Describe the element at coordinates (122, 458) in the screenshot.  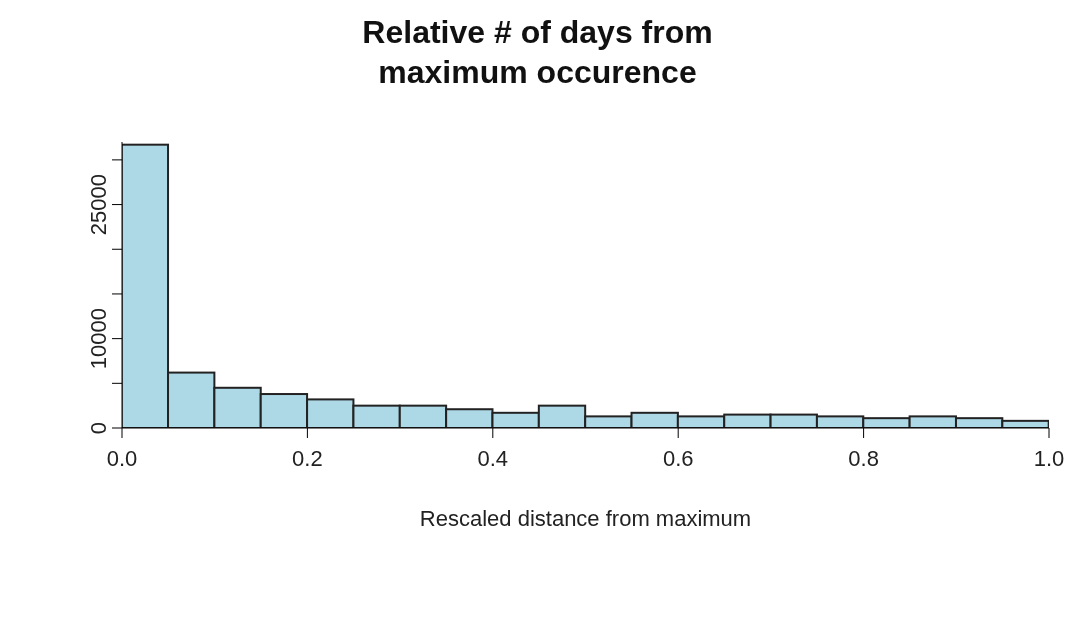
I see `x-tick-label: 0.0` at that location.